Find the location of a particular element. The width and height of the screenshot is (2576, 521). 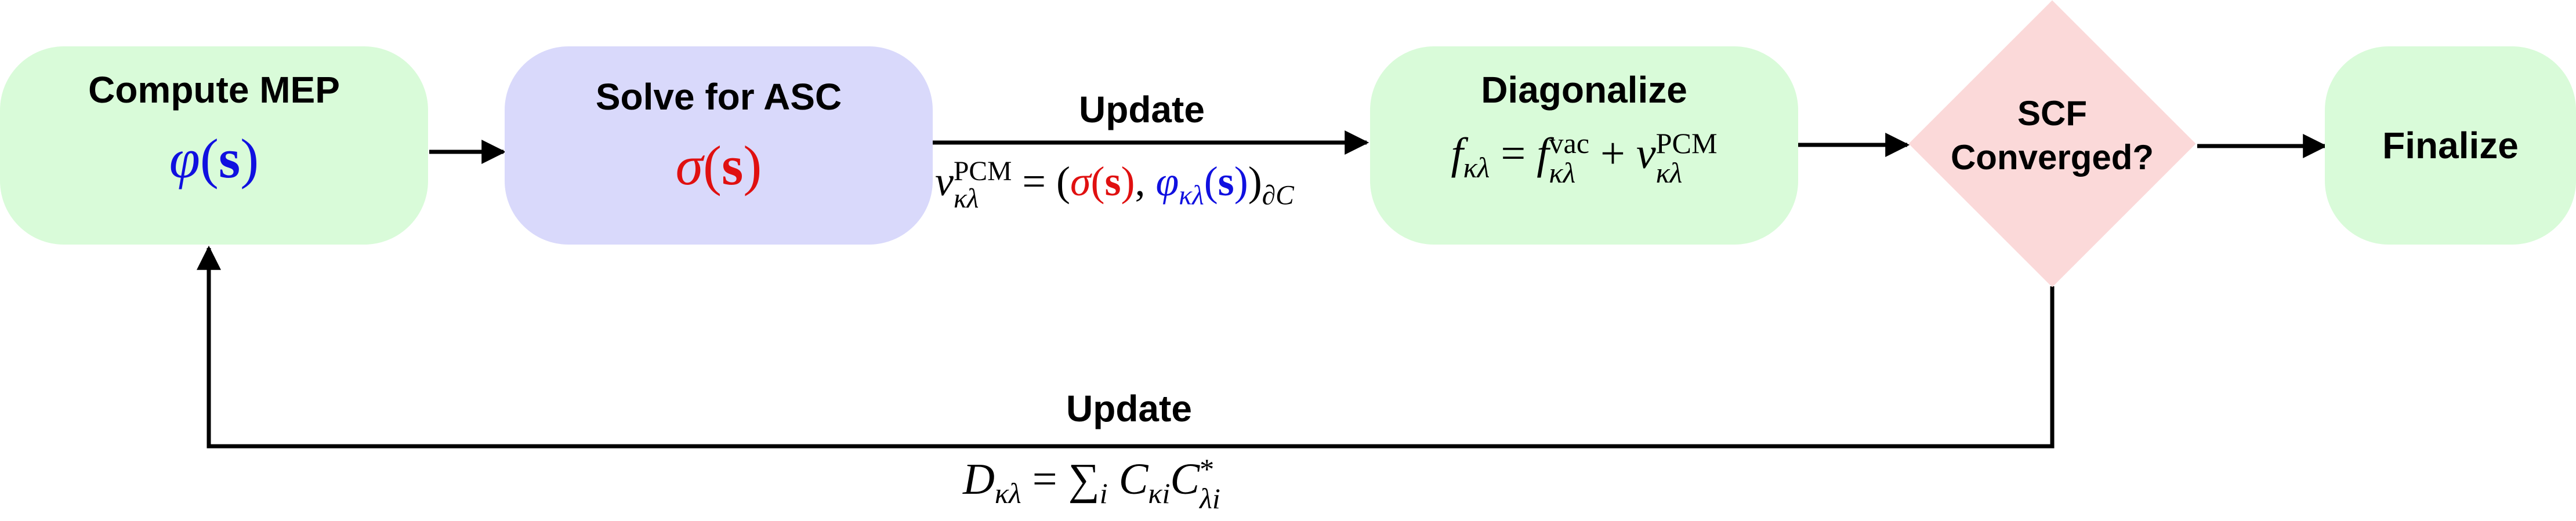

node-scf-converged: SCF Converged? is located at coordinates (2052, 143).